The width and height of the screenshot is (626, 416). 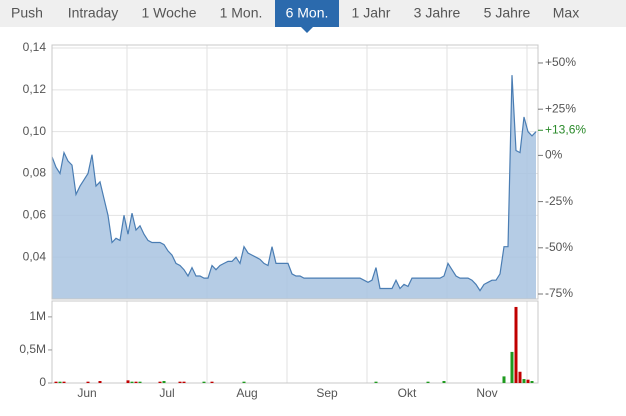 What do you see at coordinates (32, 349) in the screenshot?
I see `volume-tick-label: 0,5M` at bounding box center [32, 349].